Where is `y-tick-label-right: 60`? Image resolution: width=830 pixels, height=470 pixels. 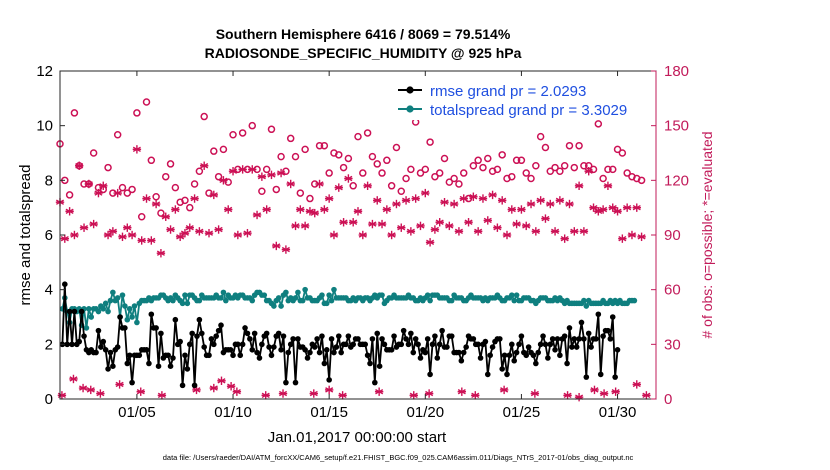 y-tick-label-right: 60 is located at coordinates (672, 290).